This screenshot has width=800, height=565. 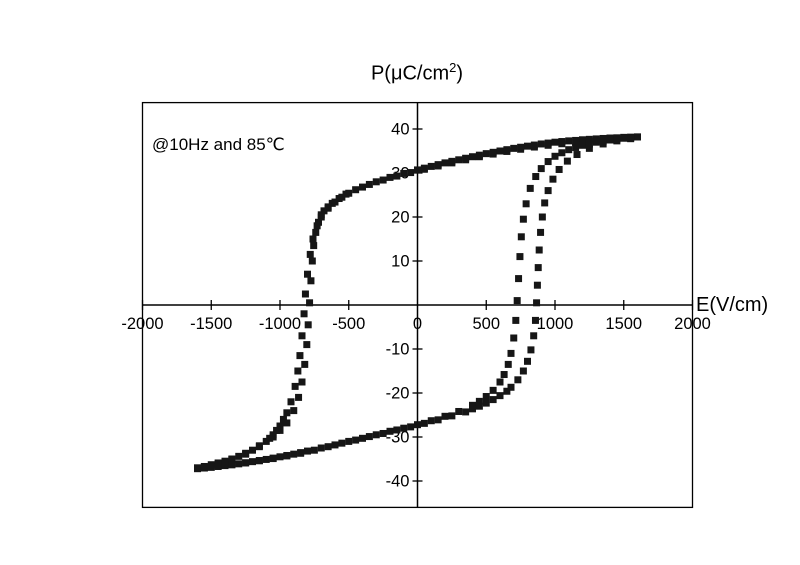 I want to click on y-axis-title: P(μC/cm2), so click(x=417, y=73).